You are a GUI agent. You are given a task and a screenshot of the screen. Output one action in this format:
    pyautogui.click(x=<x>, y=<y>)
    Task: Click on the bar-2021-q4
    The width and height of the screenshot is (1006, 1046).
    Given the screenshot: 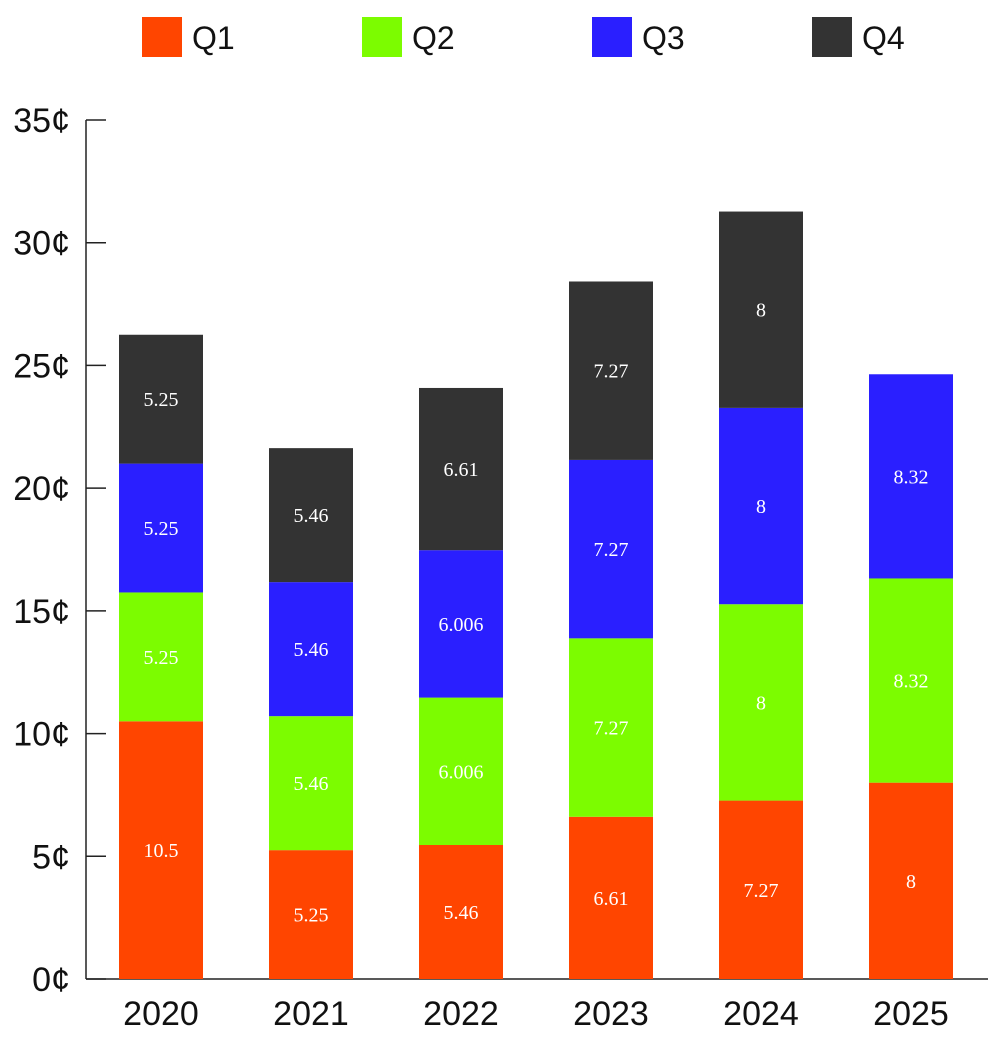 What is the action you would take?
    pyautogui.click(x=311, y=515)
    